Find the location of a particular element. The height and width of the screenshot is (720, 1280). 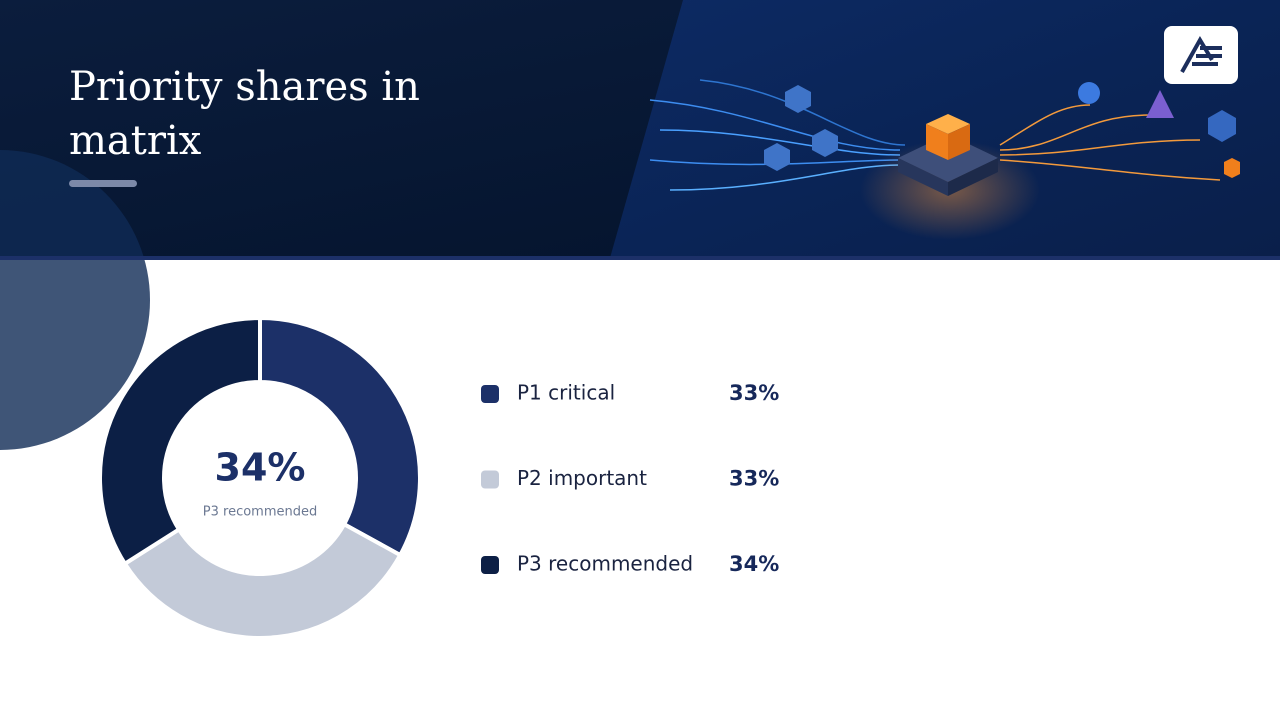

legend-label: P3 recommended is located at coordinates (605, 564).